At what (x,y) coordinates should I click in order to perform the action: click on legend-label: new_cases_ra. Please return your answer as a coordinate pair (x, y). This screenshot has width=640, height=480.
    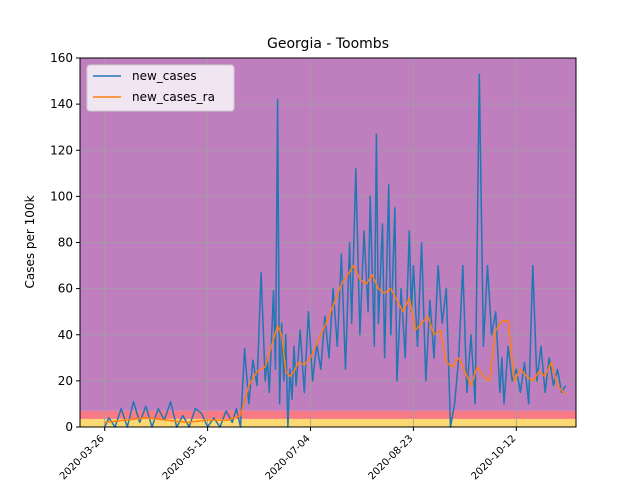
    Looking at the image, I should click on (173, 97).